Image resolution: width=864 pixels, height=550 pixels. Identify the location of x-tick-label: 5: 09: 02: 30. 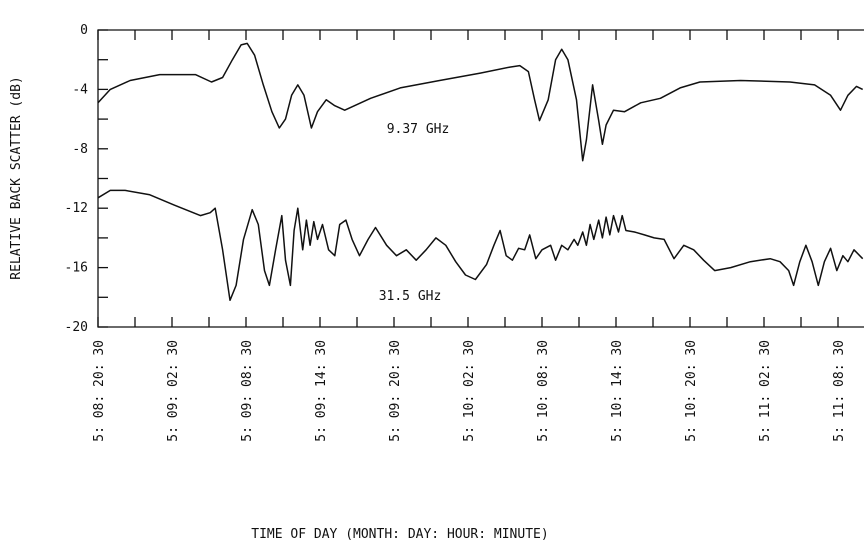
(173, 391).